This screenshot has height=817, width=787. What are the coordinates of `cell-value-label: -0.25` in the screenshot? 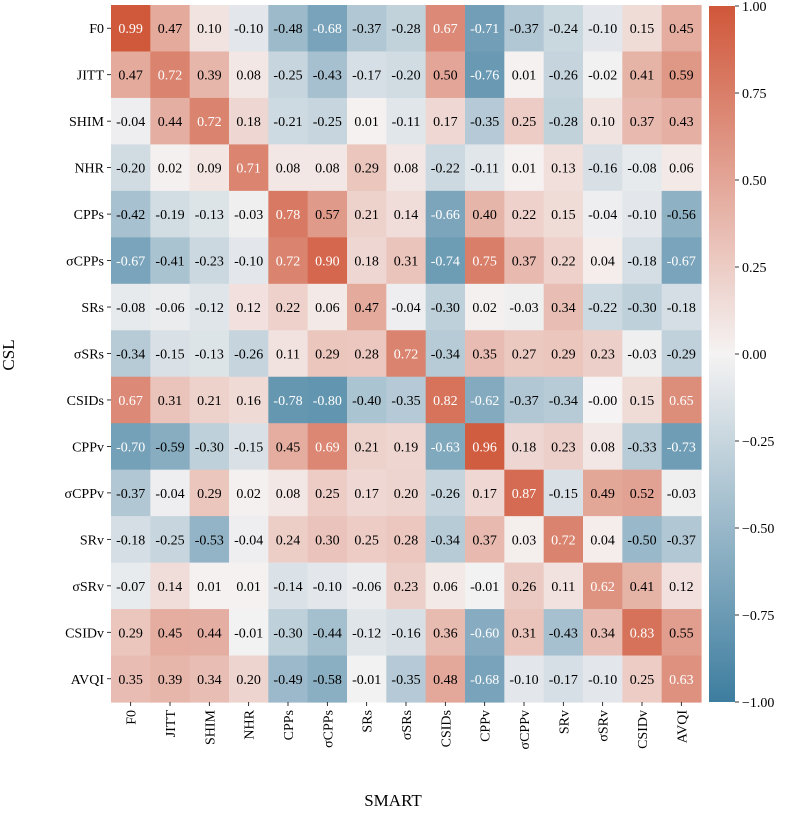 It's located at (169, 540).